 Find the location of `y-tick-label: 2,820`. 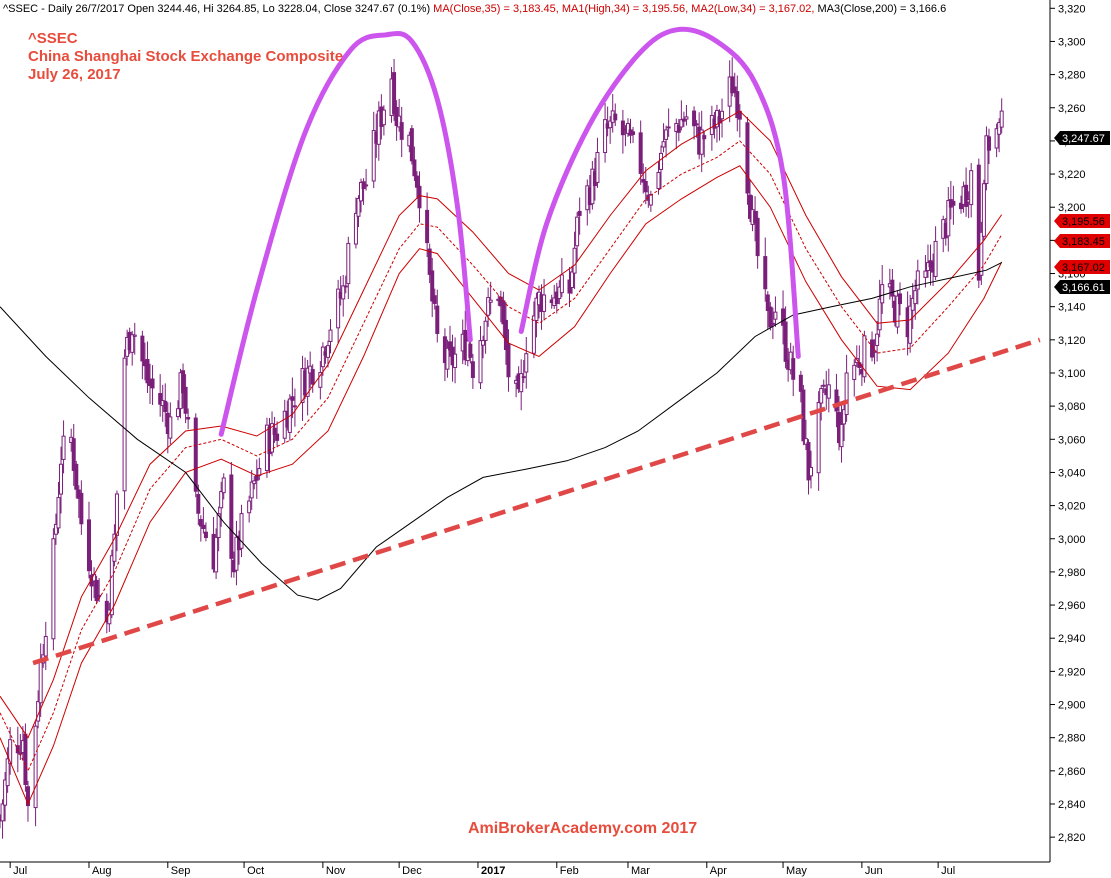

y-tick-label: 2,820 is located at coordinates (1072, 838).